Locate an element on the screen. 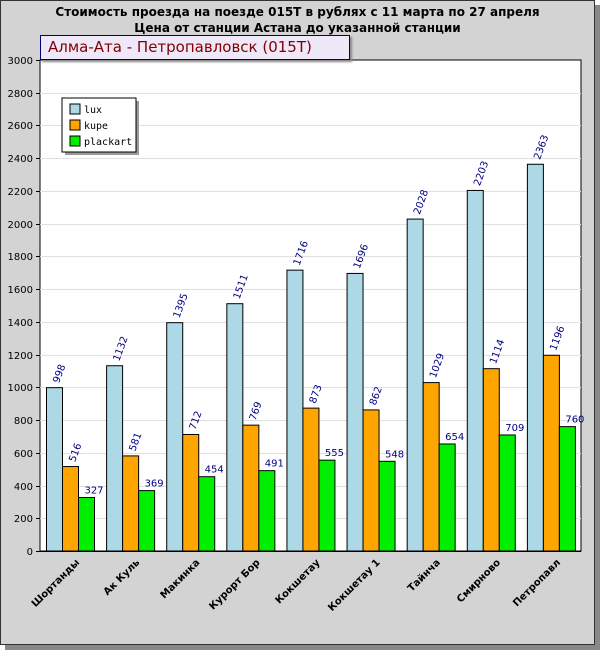  y-tick-label: 1800 is located at coordinates (20, 257).